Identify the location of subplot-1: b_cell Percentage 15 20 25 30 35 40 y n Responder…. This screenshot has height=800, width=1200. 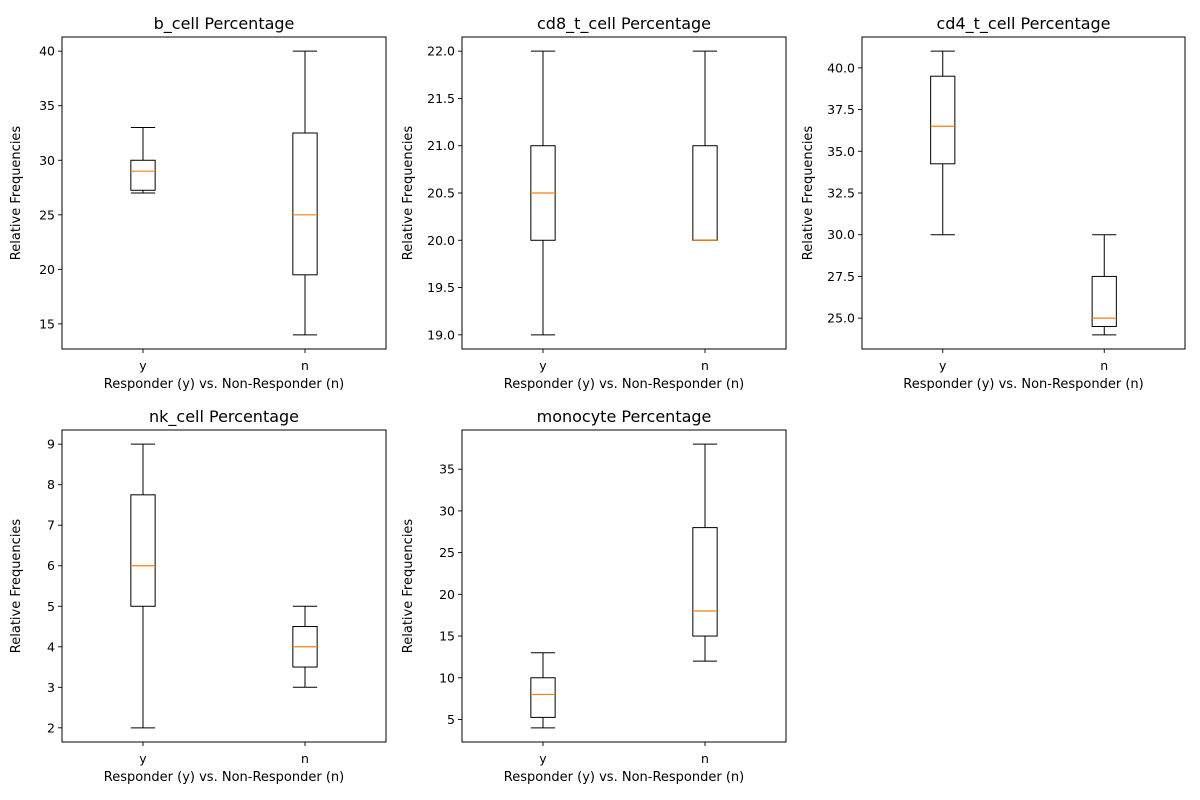
(198, 203).